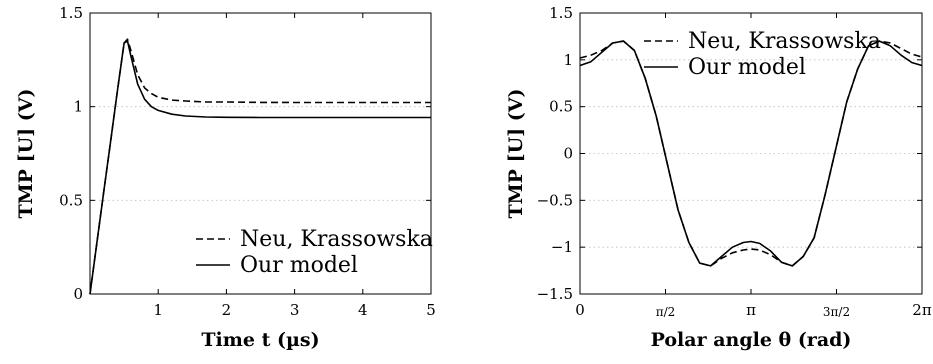 The width and height of the screenshot is (933, 364). I want to click on x-tick-label: 4, so click(363, 310).